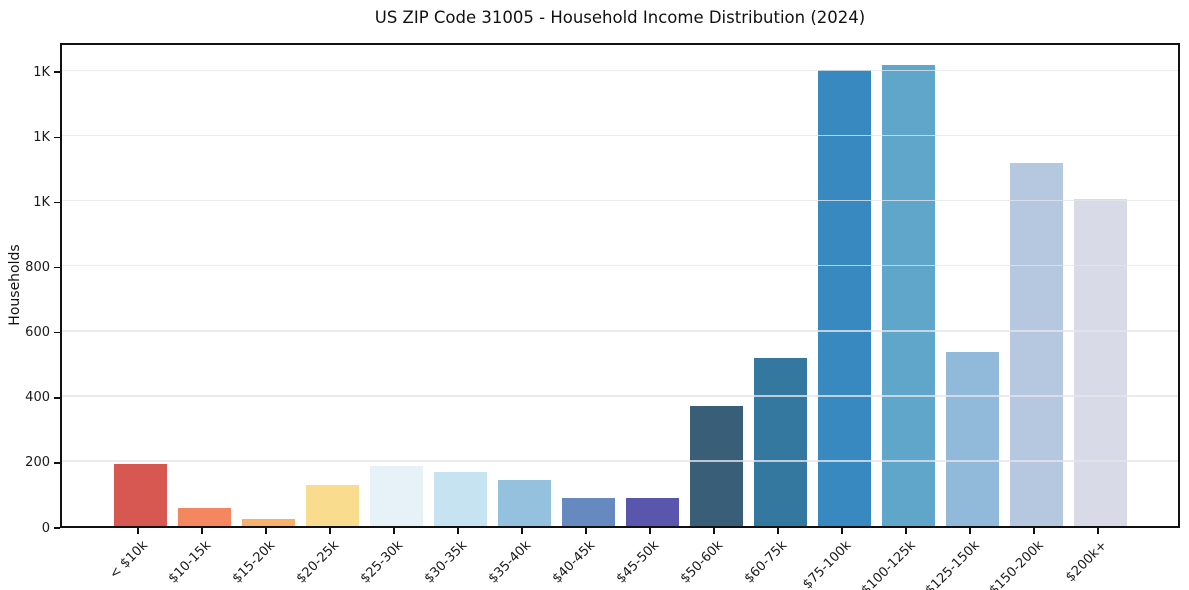 The image size is (1189, 590). What do you see at coordinates (908, 295) in the screenshot?
I see `bar-$100-125k` at bounding box center [908, 295].